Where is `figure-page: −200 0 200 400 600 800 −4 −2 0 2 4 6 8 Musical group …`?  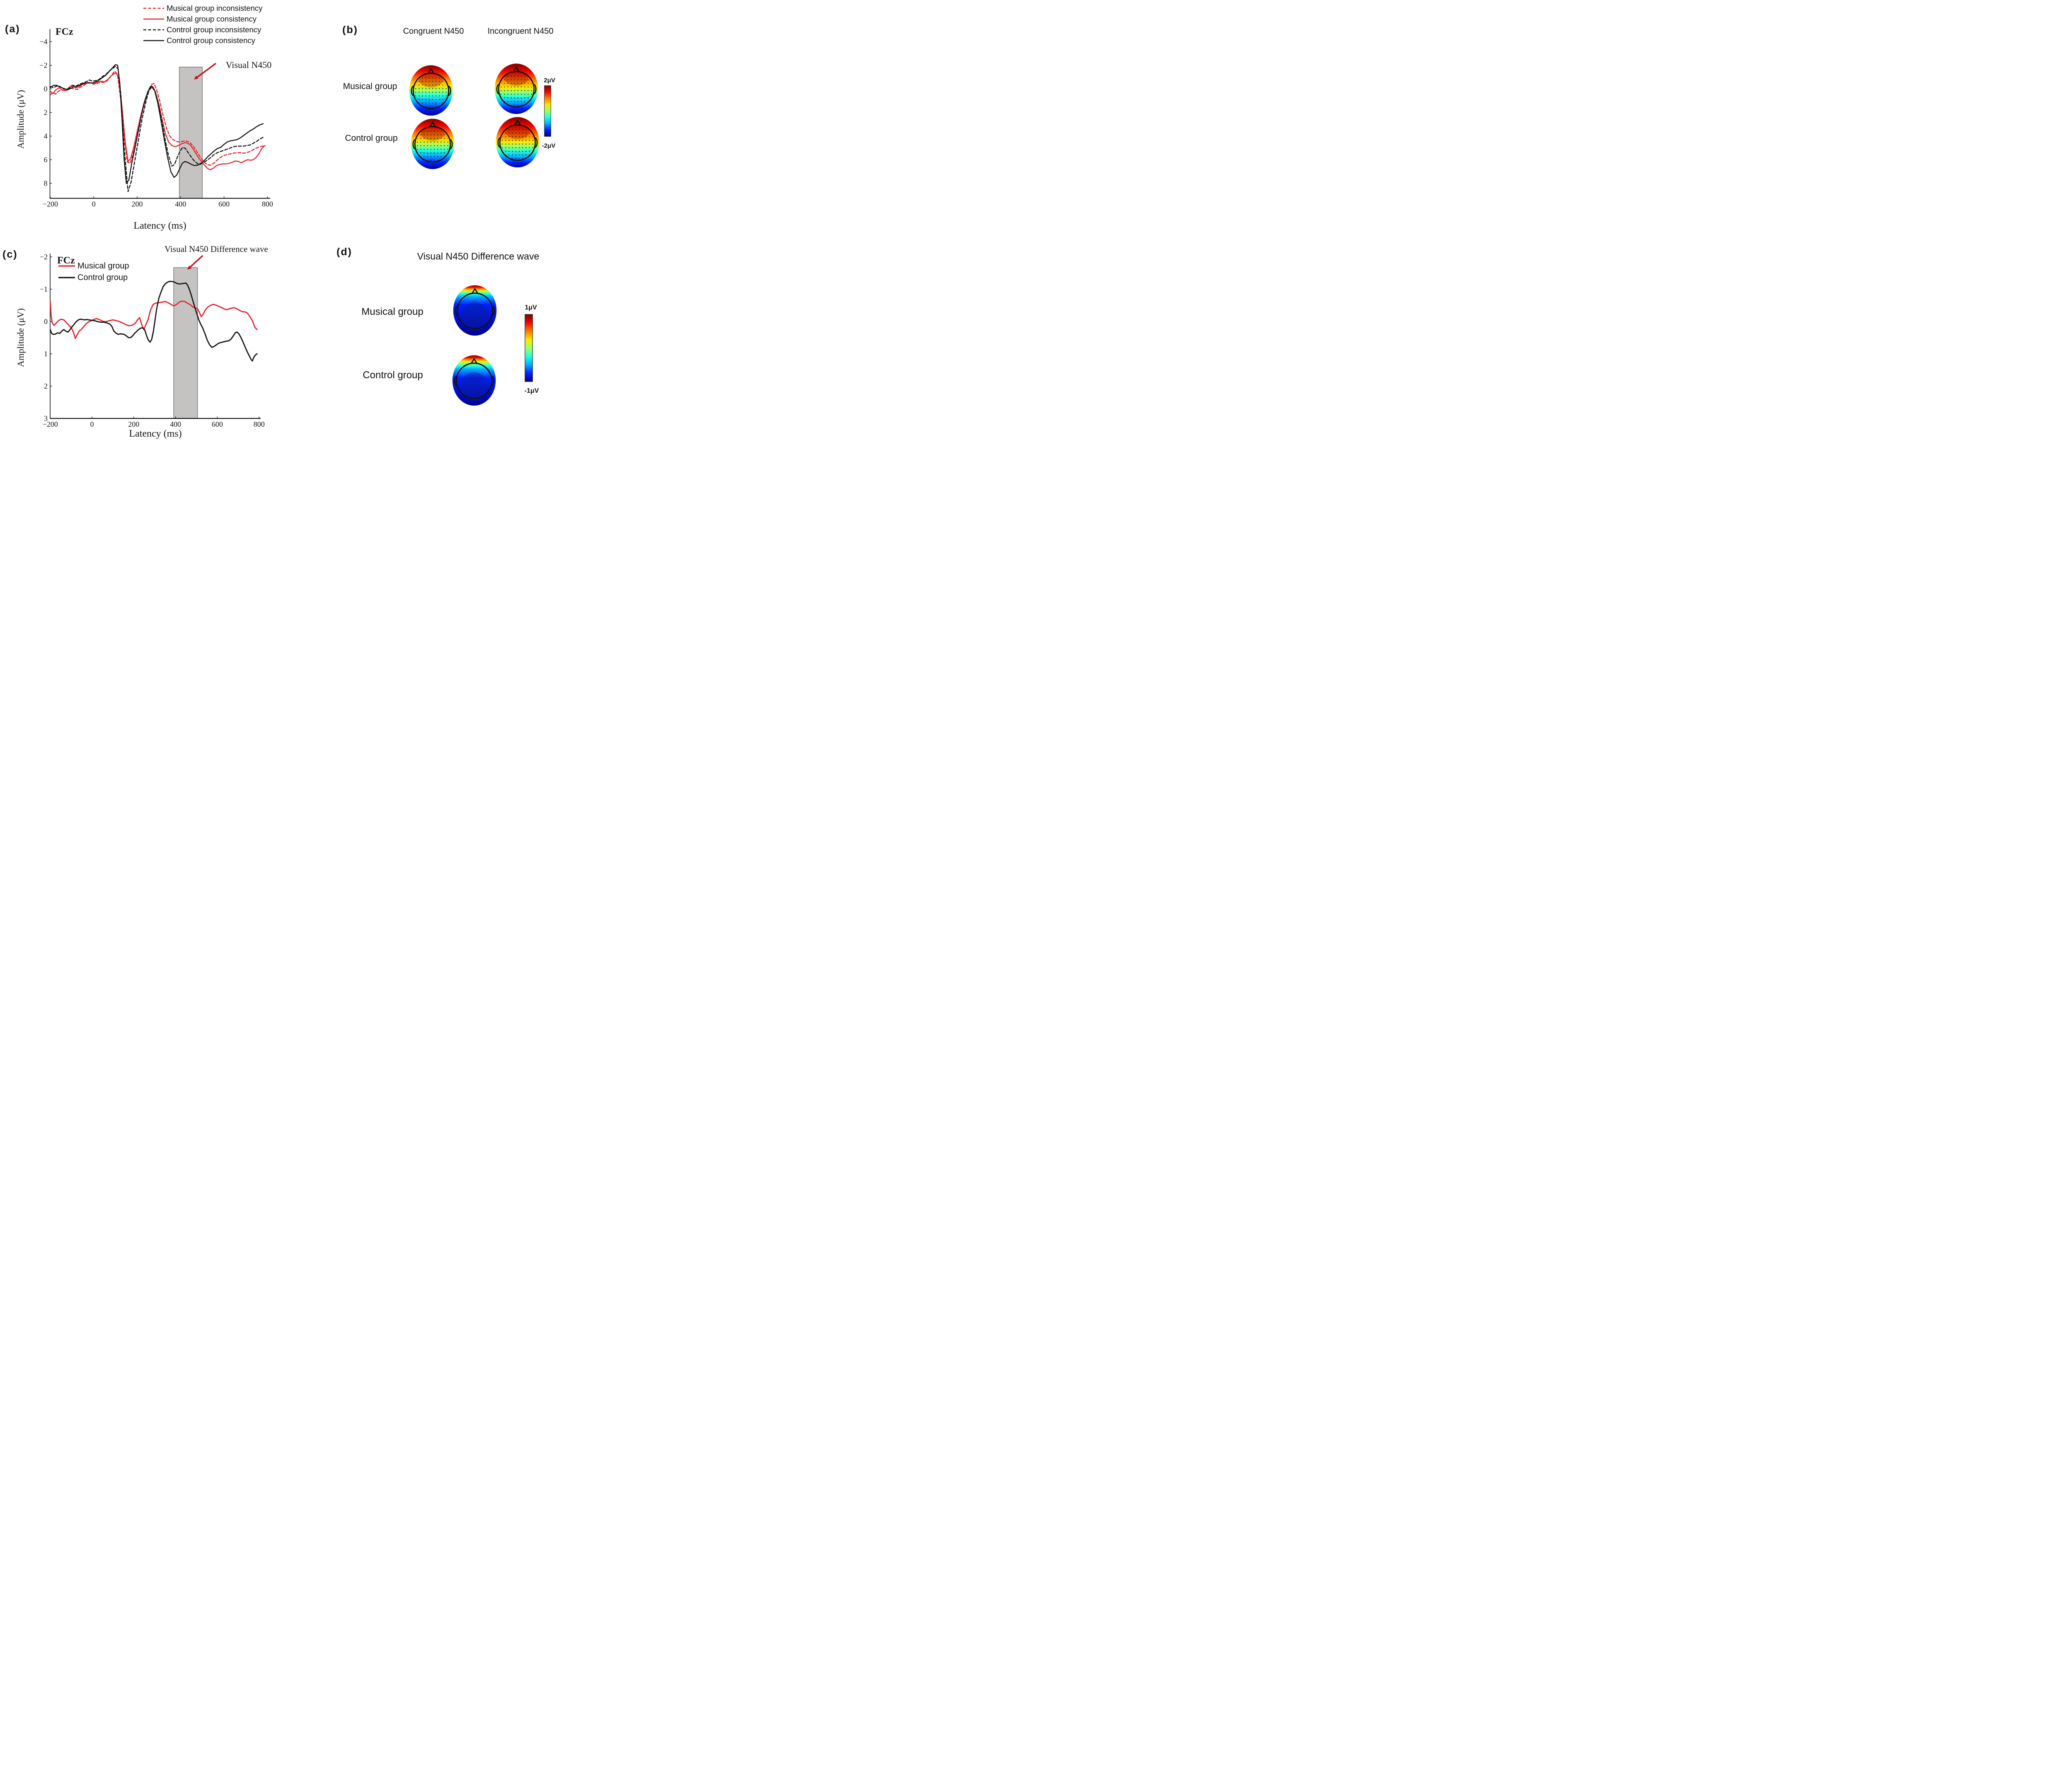
figure-page: −200 0 200 400 600 800 −4 −2 0 2 4 6 8 Musical group … is located at coordinates (278, 221).